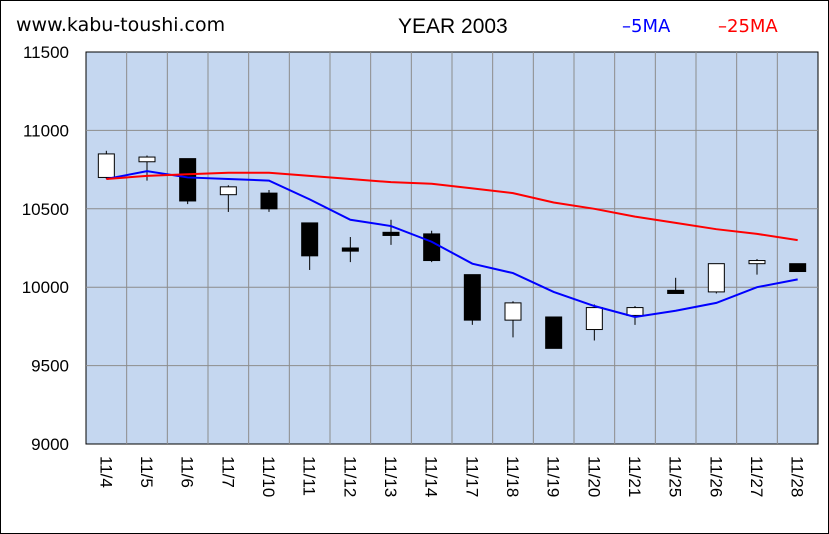 The height and width of the screenshot is (534, 829). What do you see at coordinates (309, 476) in the screenshot?
I see `x-tick-label: 11/11` at bounding box center [309, 476].